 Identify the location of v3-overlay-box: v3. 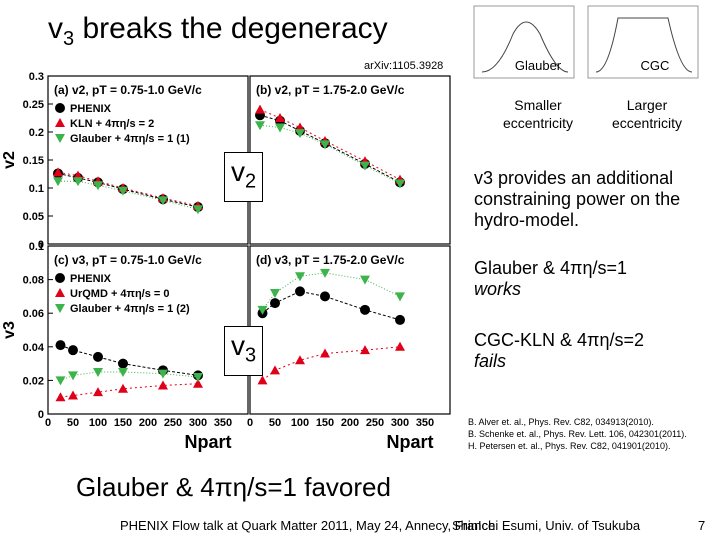
(244, 351).